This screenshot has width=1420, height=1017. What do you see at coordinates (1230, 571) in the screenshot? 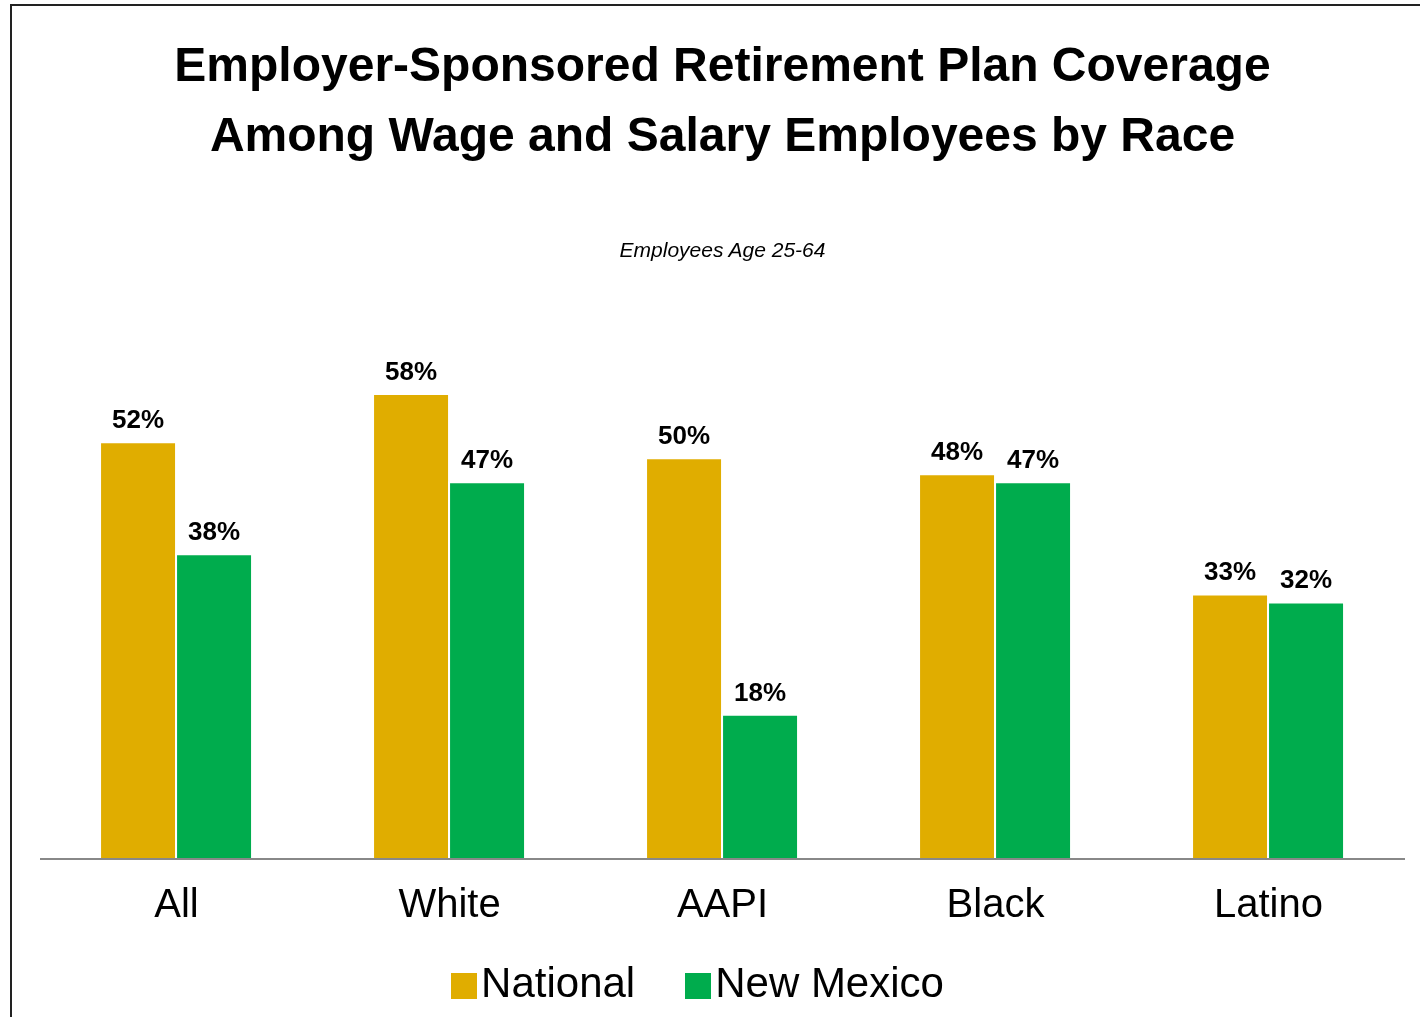
I see `data-label: 33%` at bounding box center [1230, 571].